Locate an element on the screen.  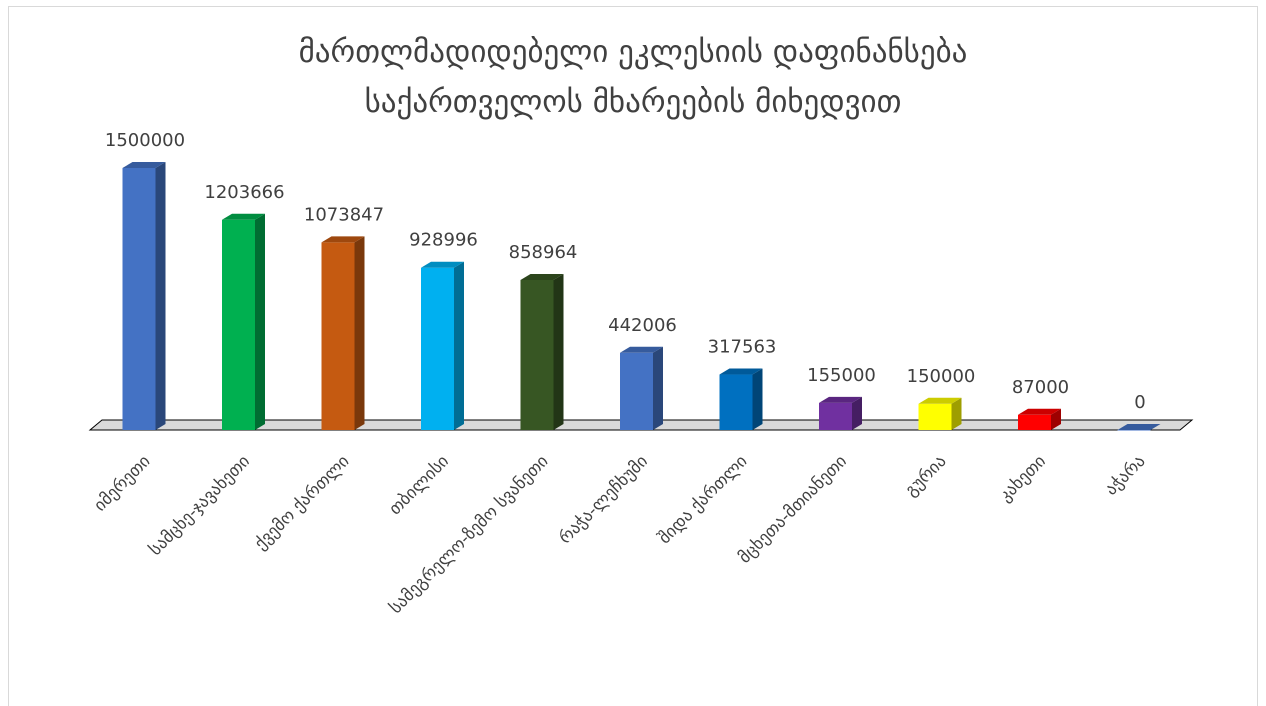
chart-title-line-2: საქართველოს მხარეების მიხედვით is located at coordinates (633, 102).